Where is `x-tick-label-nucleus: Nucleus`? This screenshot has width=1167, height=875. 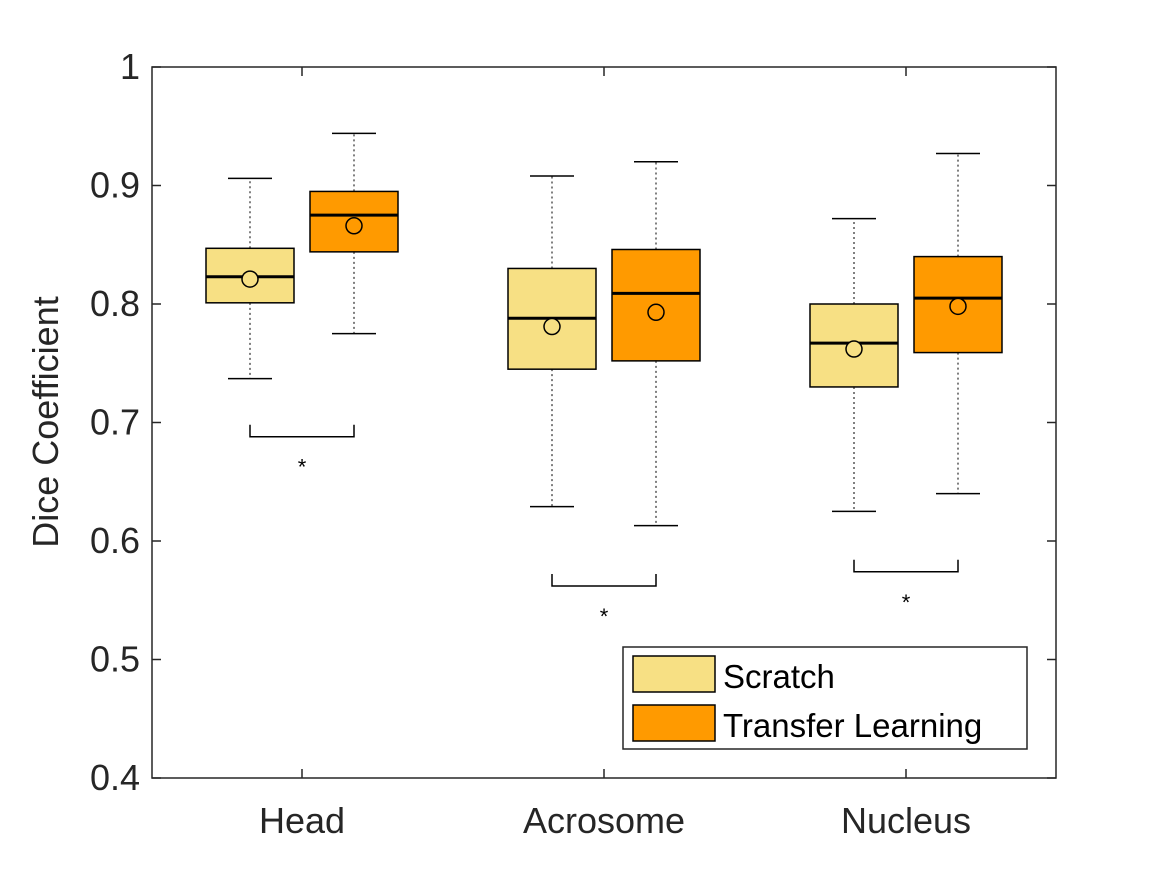 x-tick-label-nucleus: Nucleus is located at coordinates (906, 820).